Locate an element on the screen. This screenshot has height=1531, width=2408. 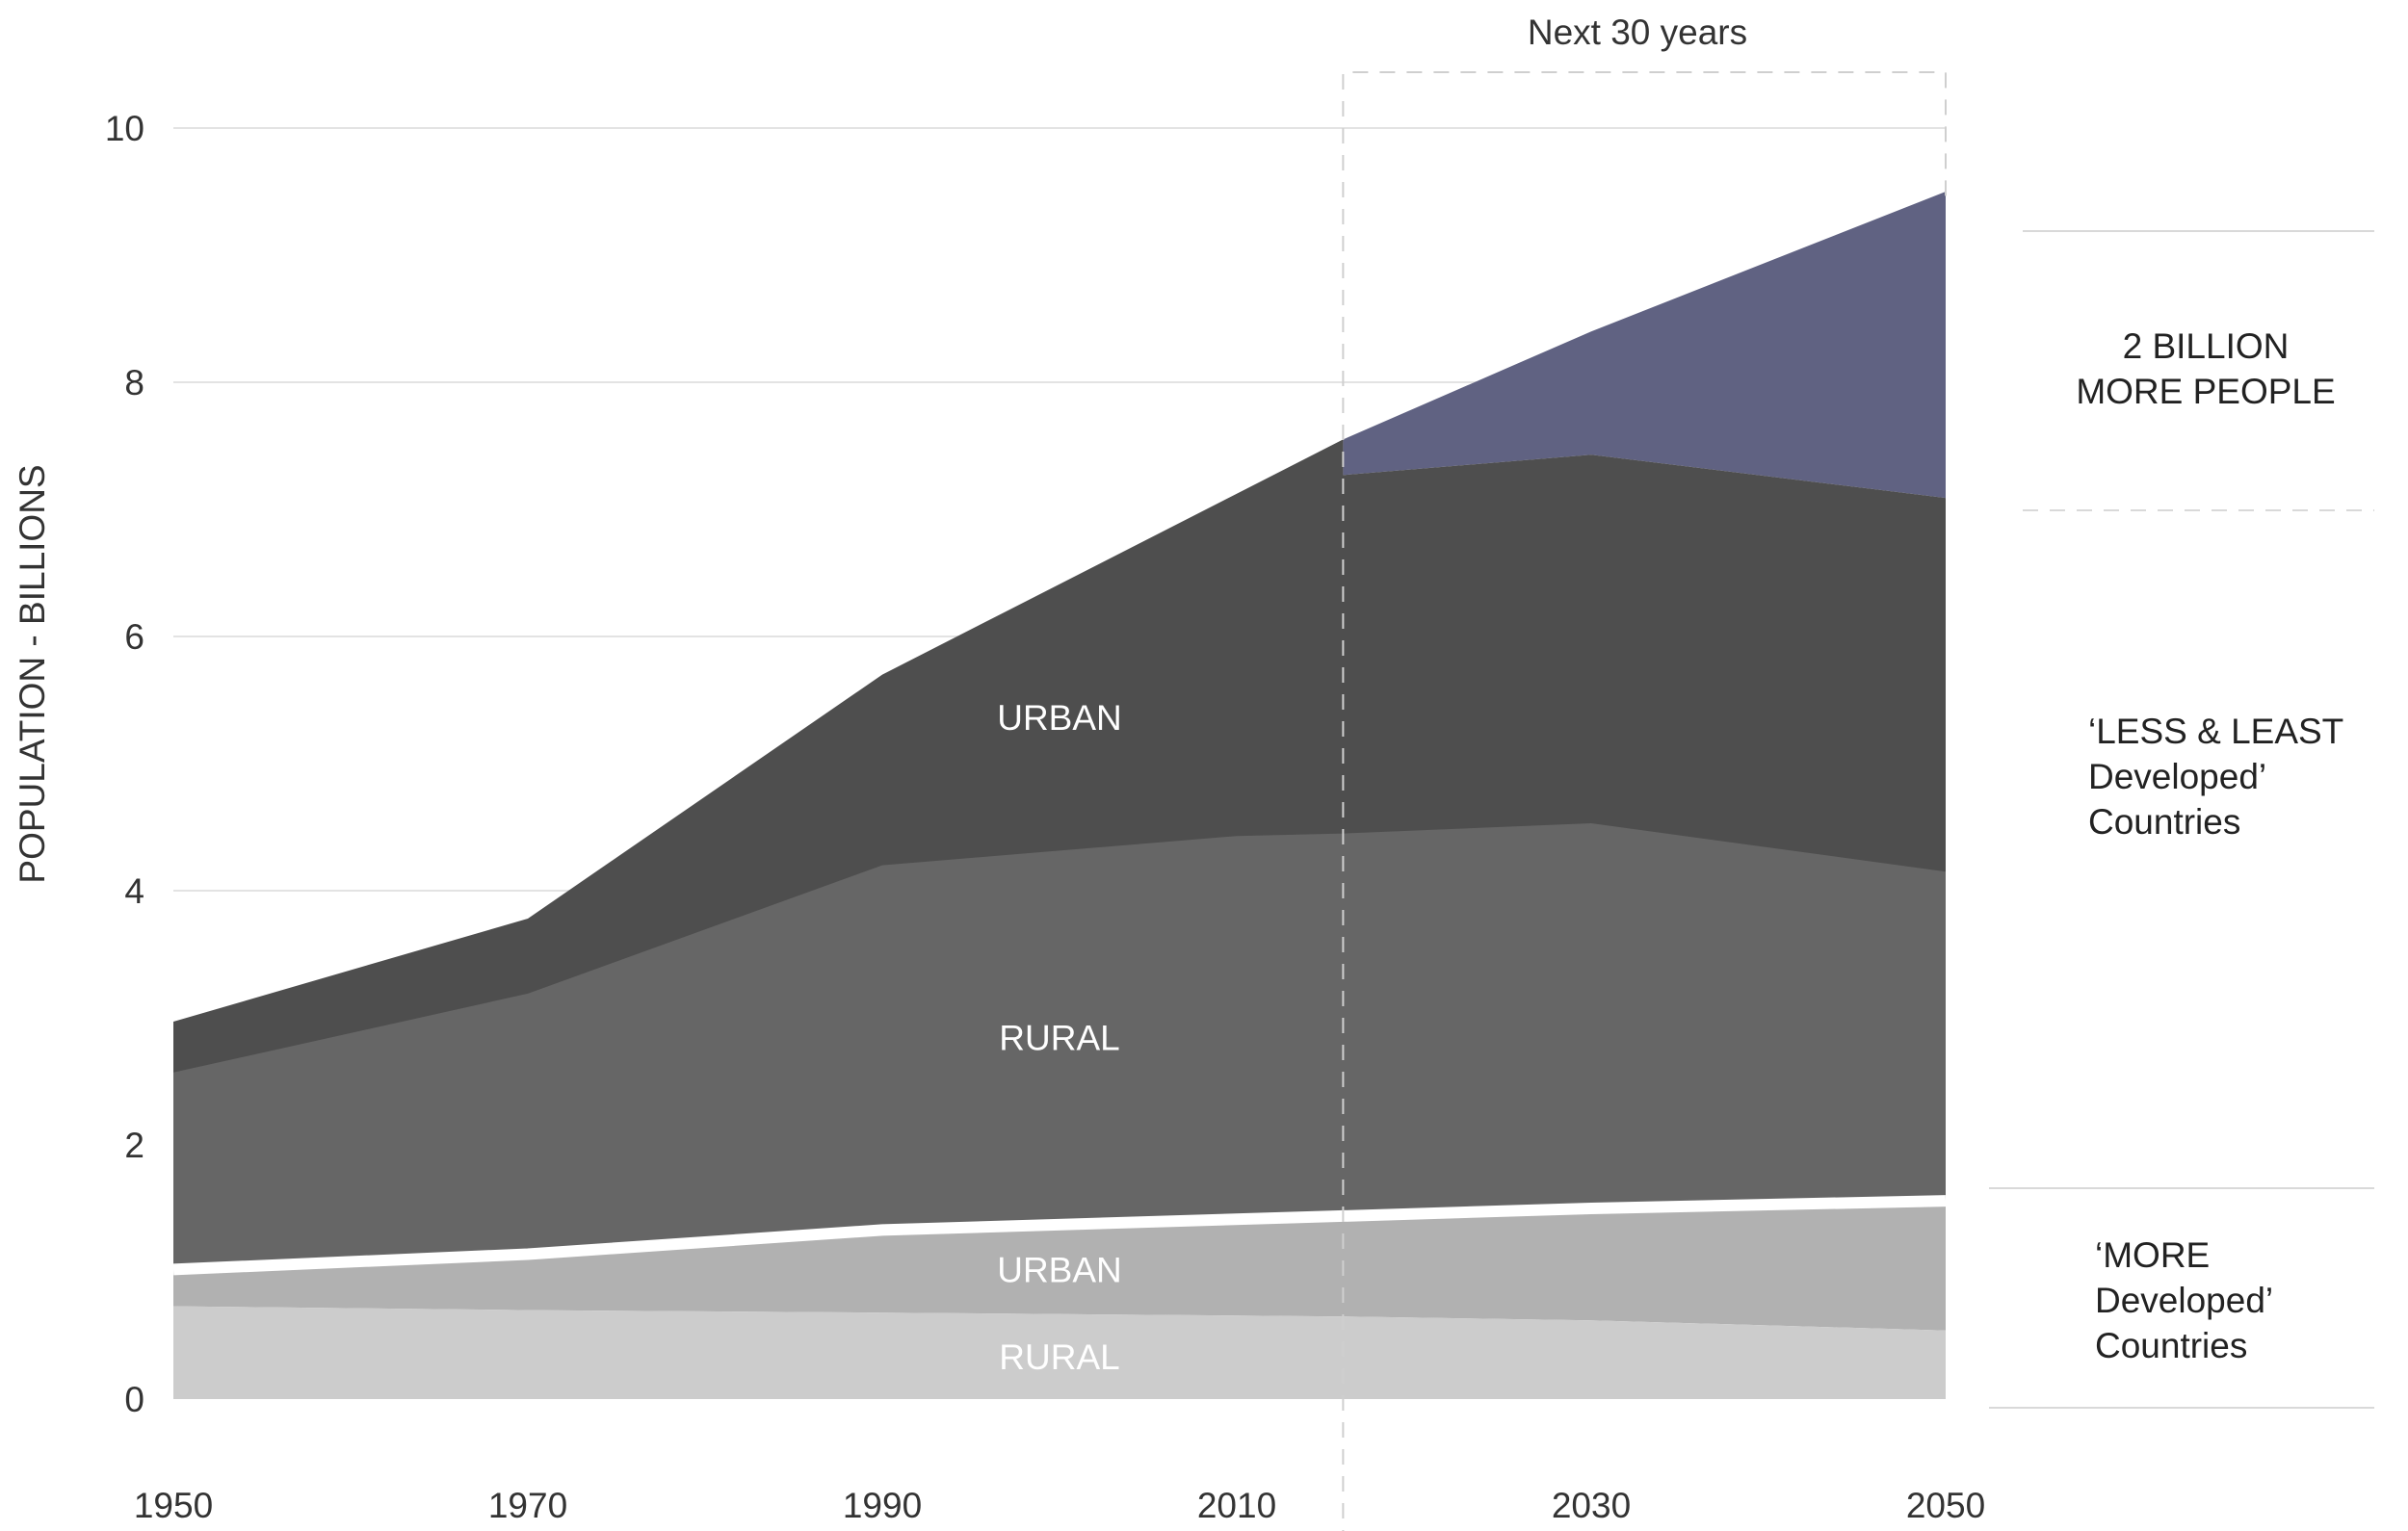
side-label-more-developed: ‘MORE is located at coordinates (2152, 1255).